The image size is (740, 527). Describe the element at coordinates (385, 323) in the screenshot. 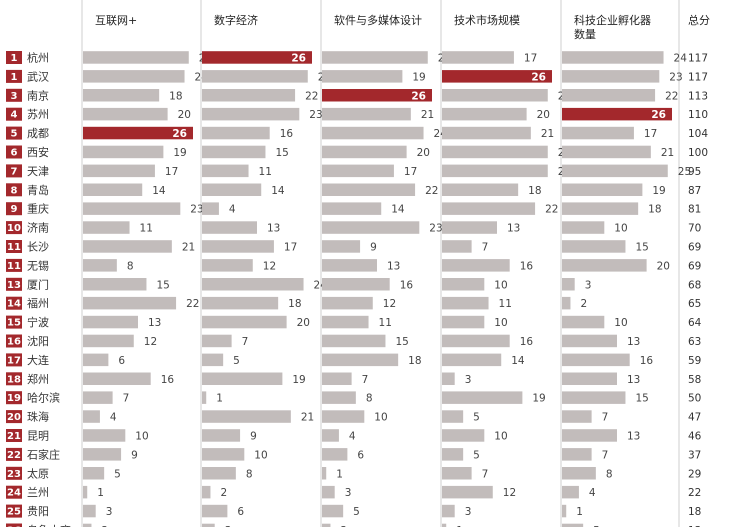

I see `score-label: 11` at that location.